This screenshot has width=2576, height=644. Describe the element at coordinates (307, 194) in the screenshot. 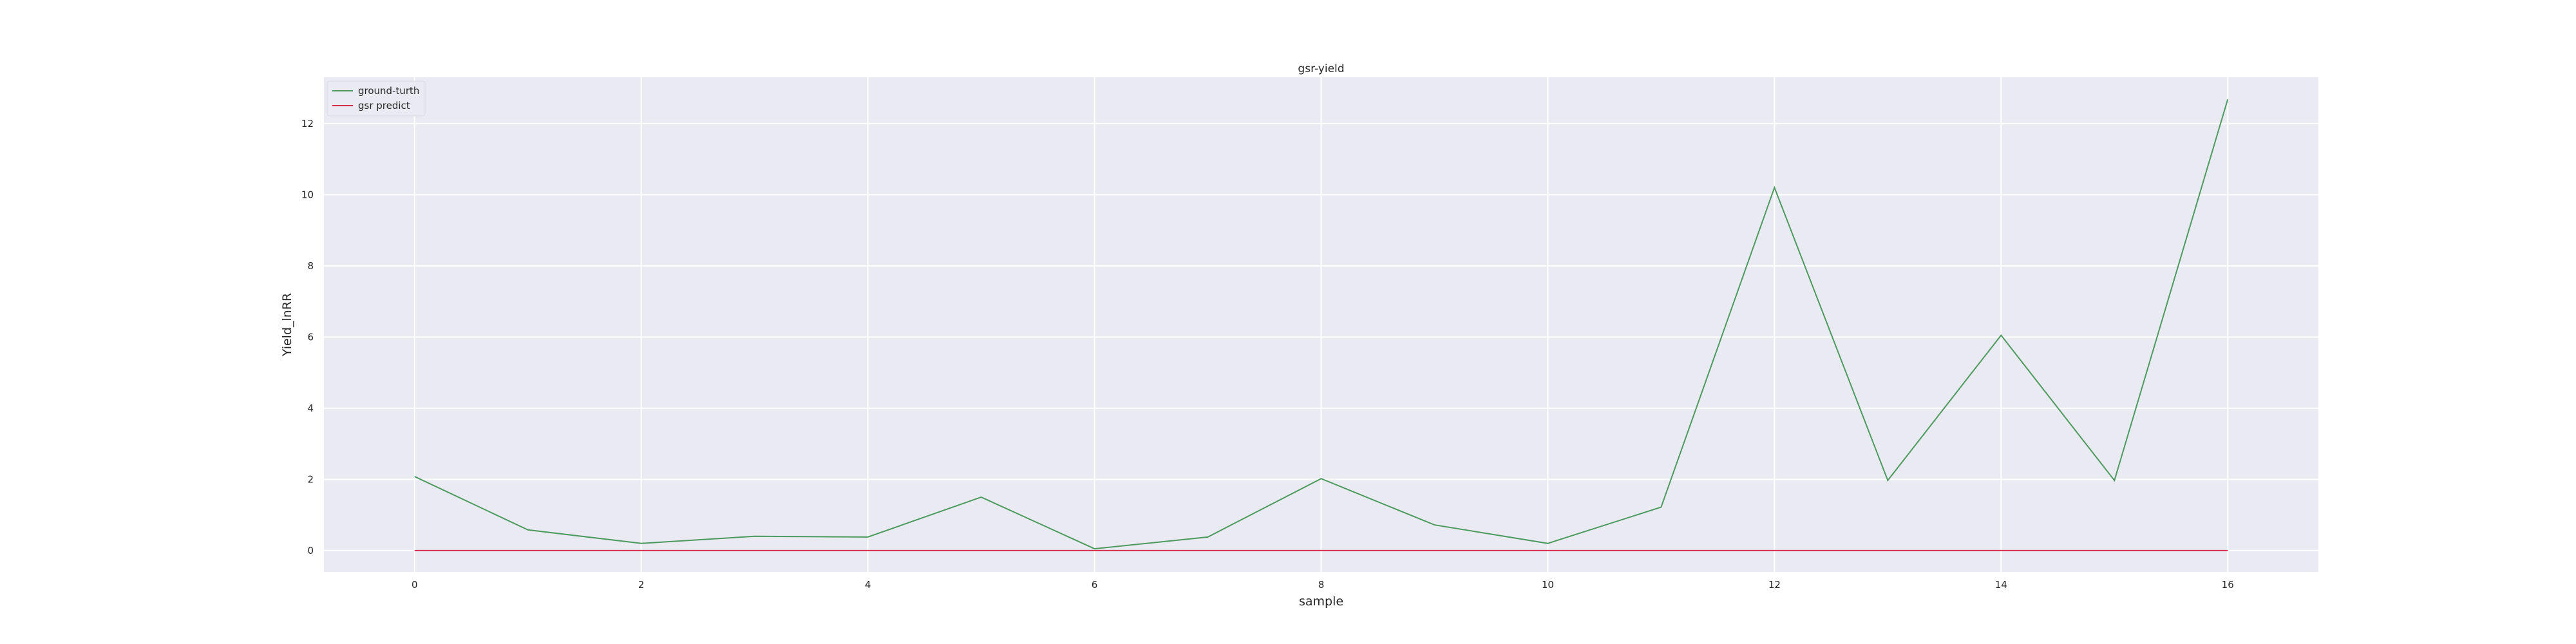

I see `y-tick-label: 10` at that location.